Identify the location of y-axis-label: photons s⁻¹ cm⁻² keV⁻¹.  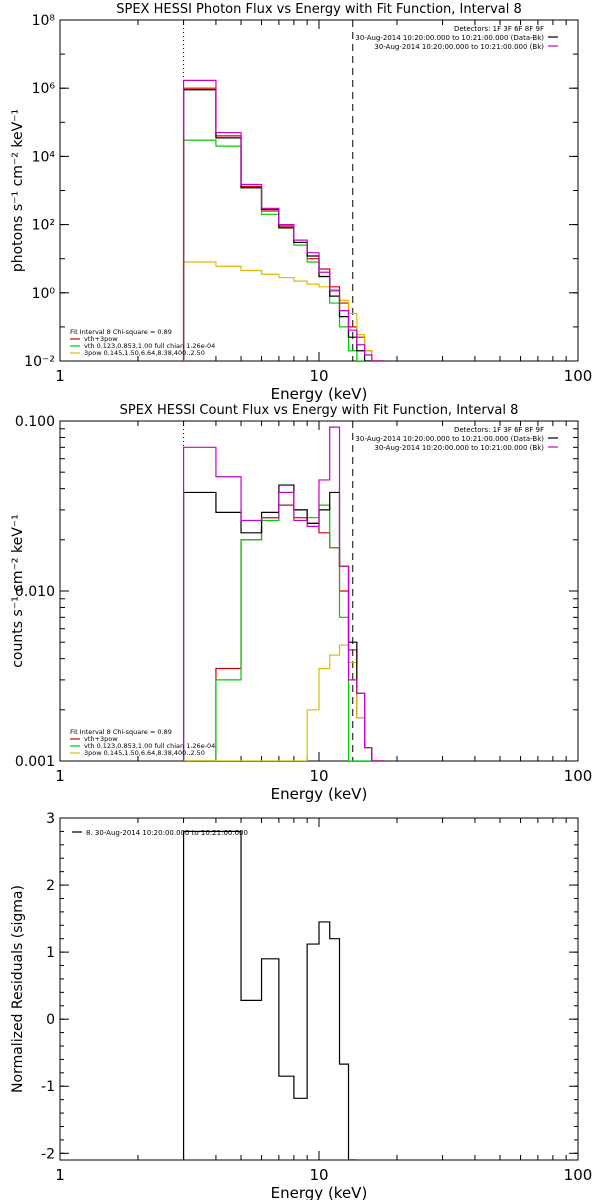
(18, 190).